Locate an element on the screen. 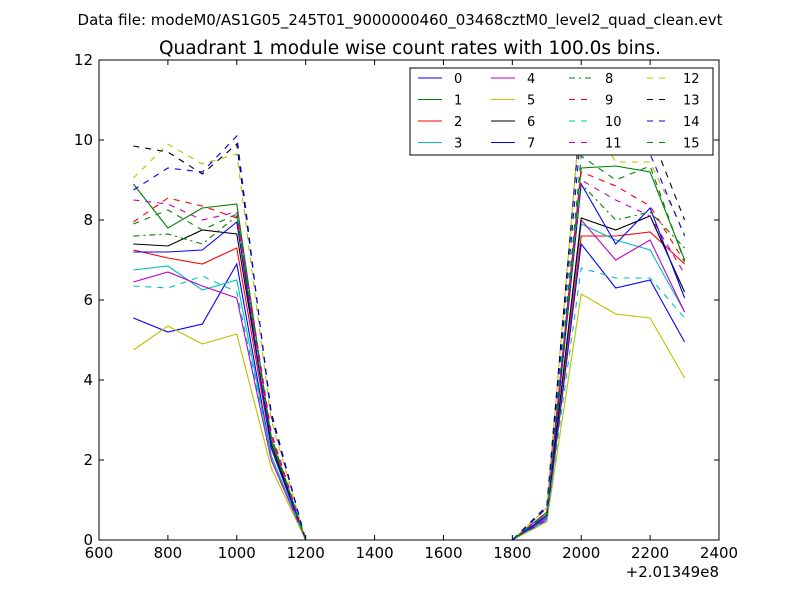 The width and height of the screenshot is (800, 600). x-tick-label: 2000 is located at coordinates (581, 553).